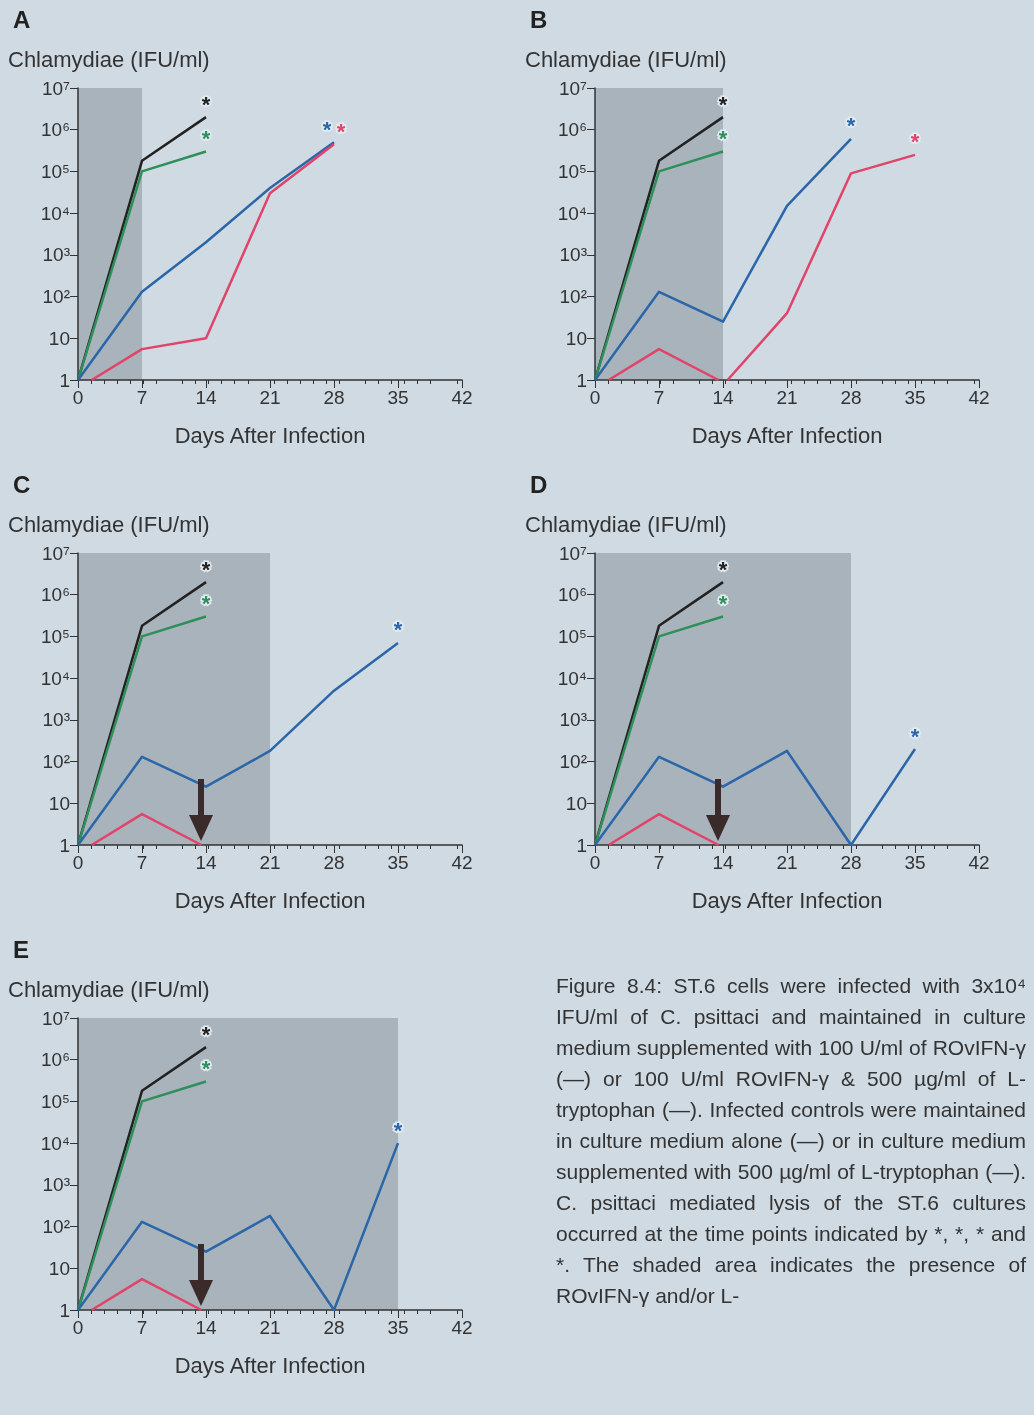 Image resolution: width=1034 pixels, height=1415 pixels. What do you see at coordinates (539, 484) in the screenshot?
I see `chart-title: D` at bounding box center [539, 484].